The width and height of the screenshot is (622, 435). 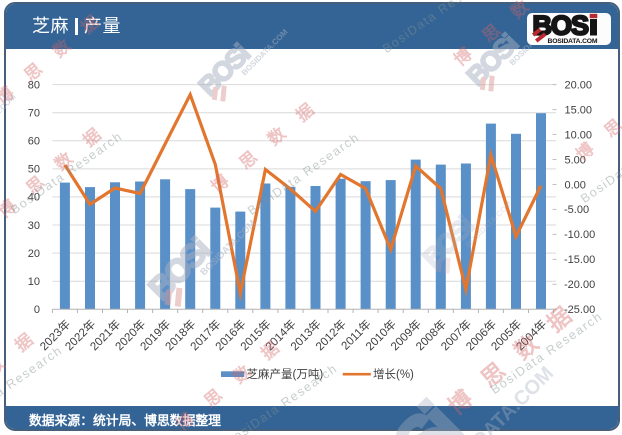 I want to click on svg-text: 10, so click(x=34, y=282).